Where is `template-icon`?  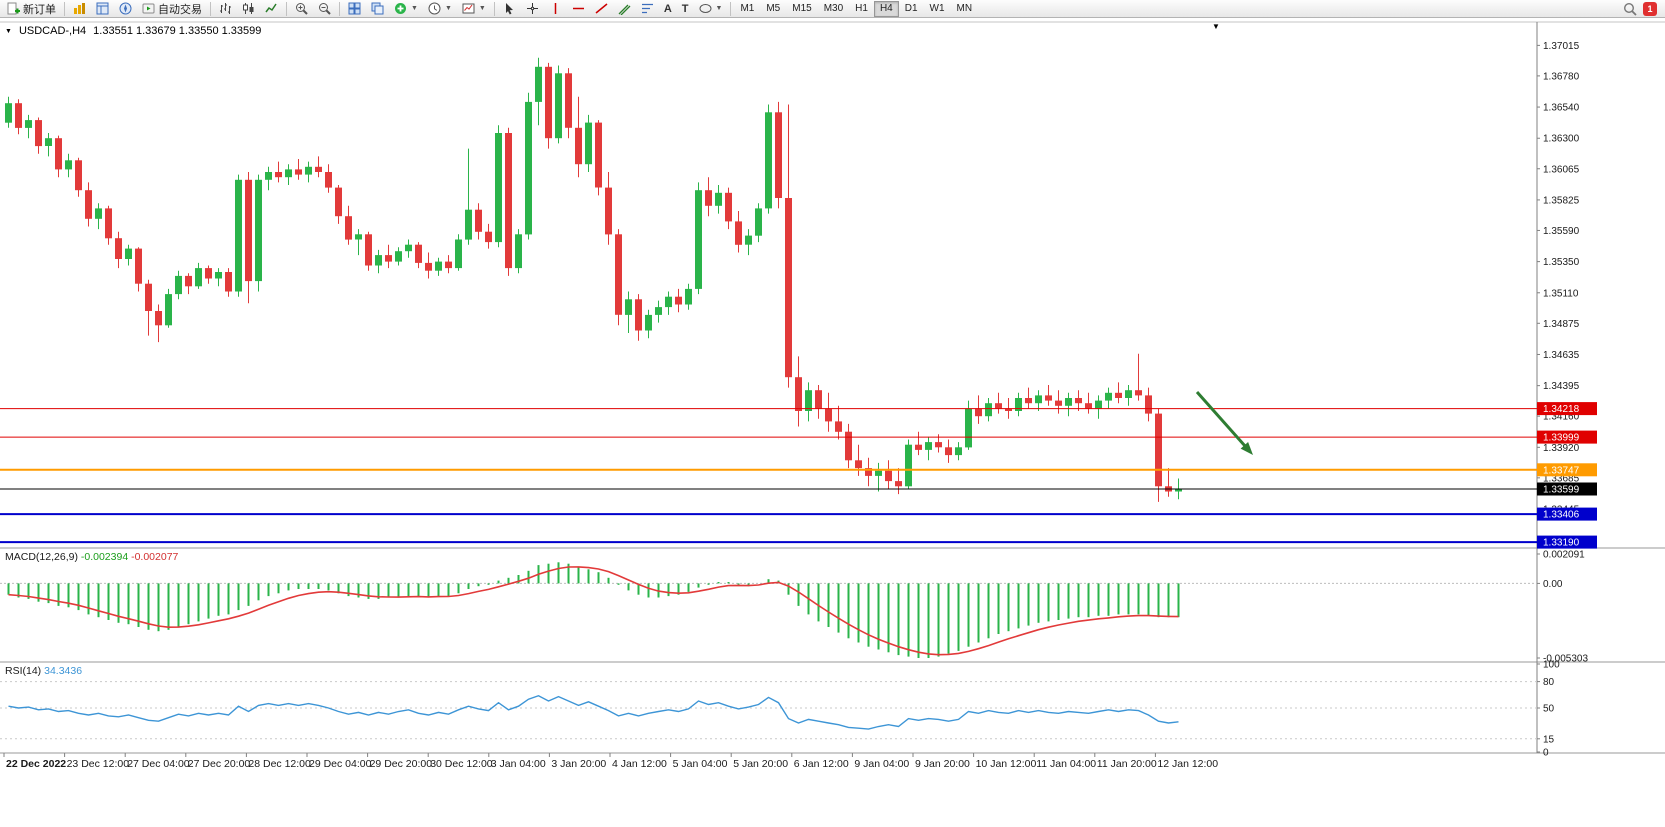
template-icon is located at coordinates (468, 8).